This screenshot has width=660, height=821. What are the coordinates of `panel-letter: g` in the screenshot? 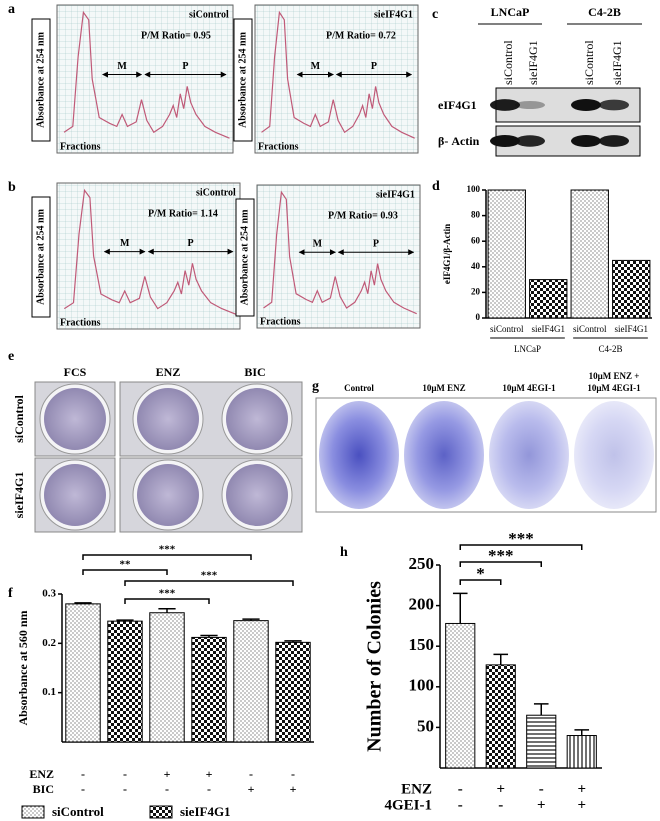 It's located at (315, 386).